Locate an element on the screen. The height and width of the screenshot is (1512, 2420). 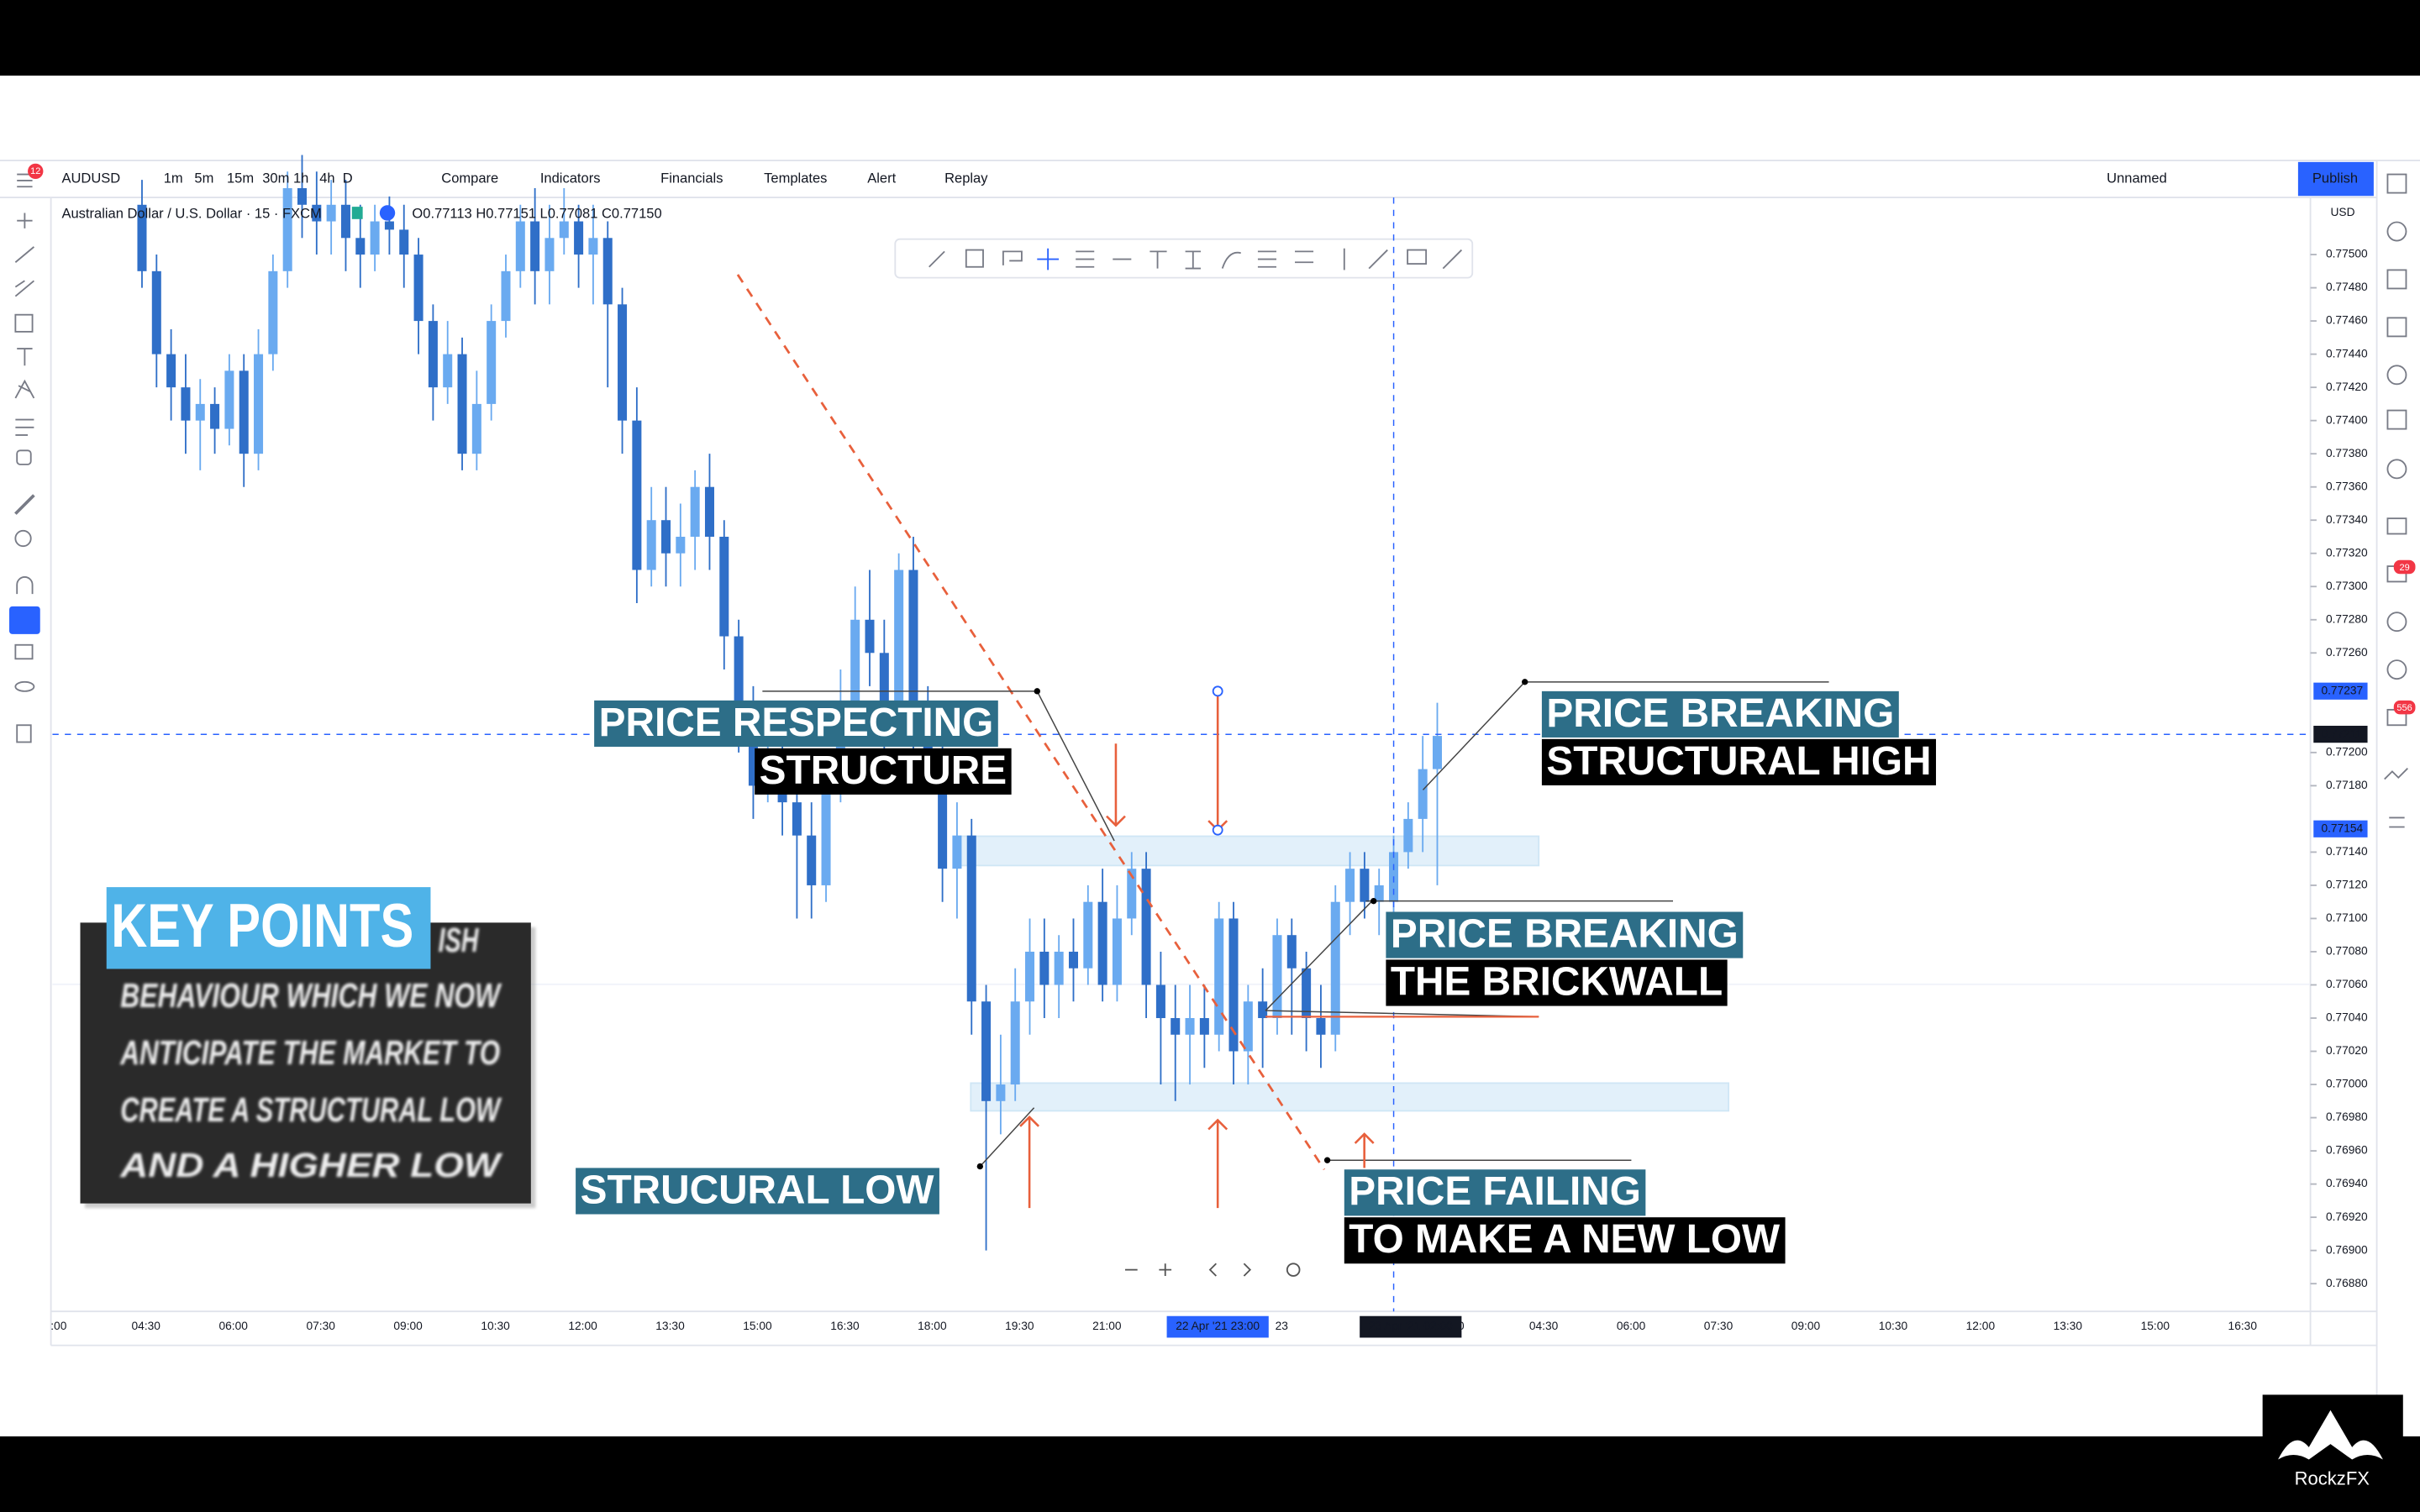
ruler-icon is located at coordinates (24, 504).